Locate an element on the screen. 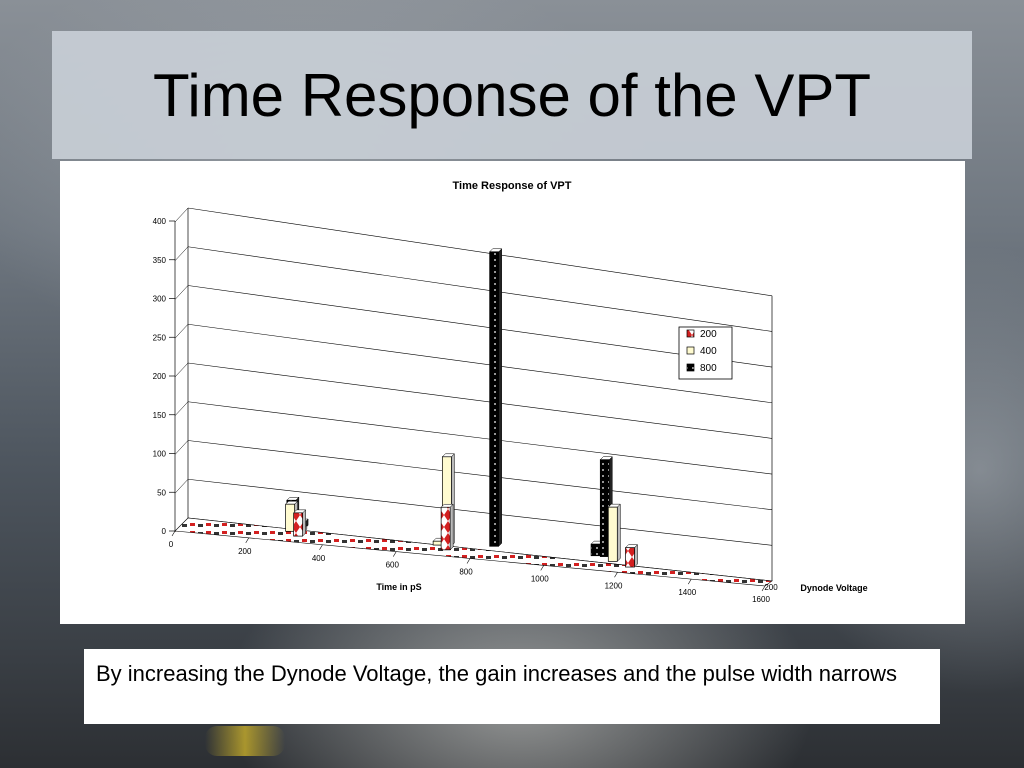 This screenshot has width=1024, height=768. slide-title: Time Response of the VPT is located at coordinates (512, 95).